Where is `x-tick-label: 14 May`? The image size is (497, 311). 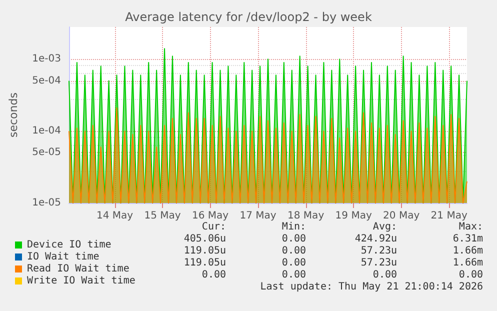 x-tick-label: 14 May is located at coordinates (115, 216).